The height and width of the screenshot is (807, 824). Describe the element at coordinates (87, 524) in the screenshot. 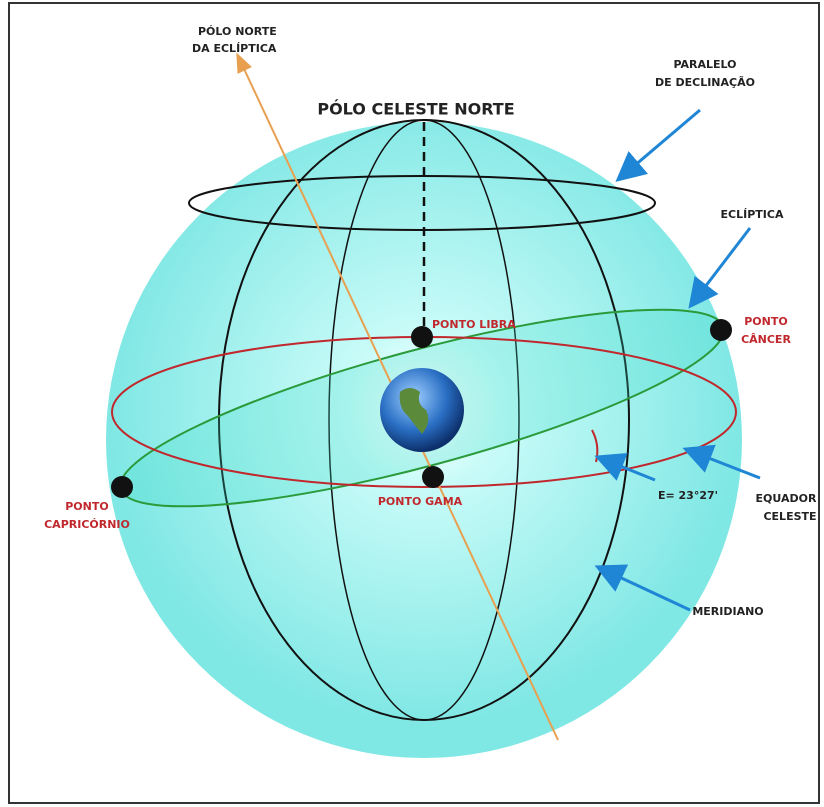

I see `label: CAPRICÓRNIO` at that location.